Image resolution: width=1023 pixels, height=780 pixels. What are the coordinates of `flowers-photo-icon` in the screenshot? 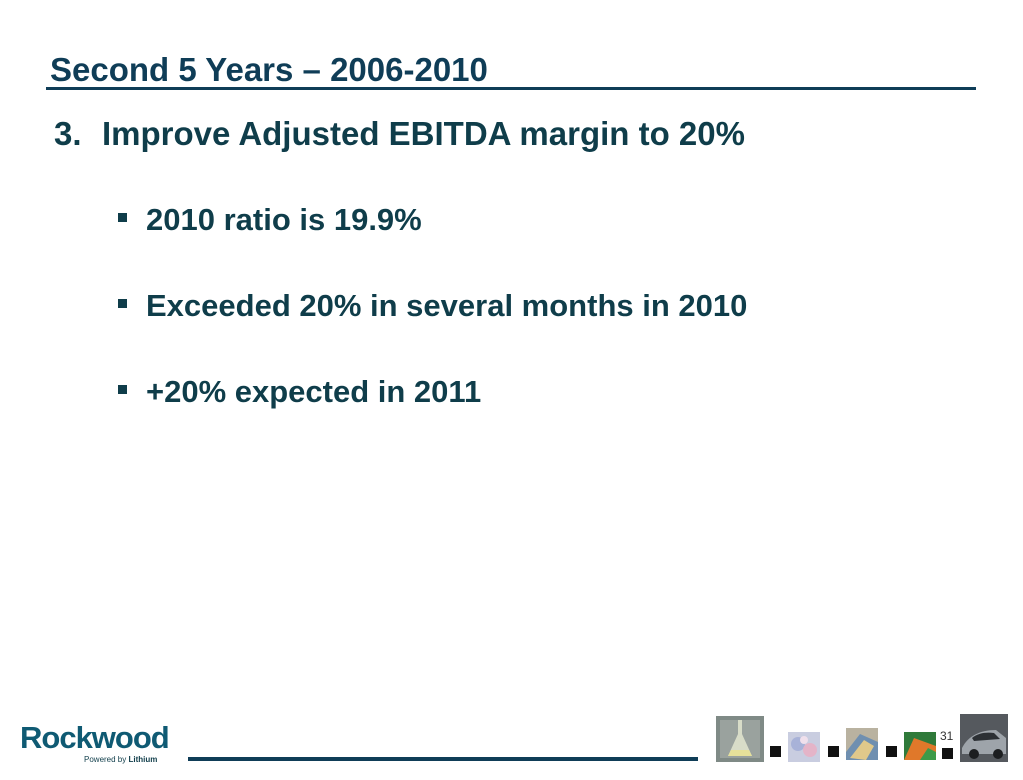 It's located at (804, 747).